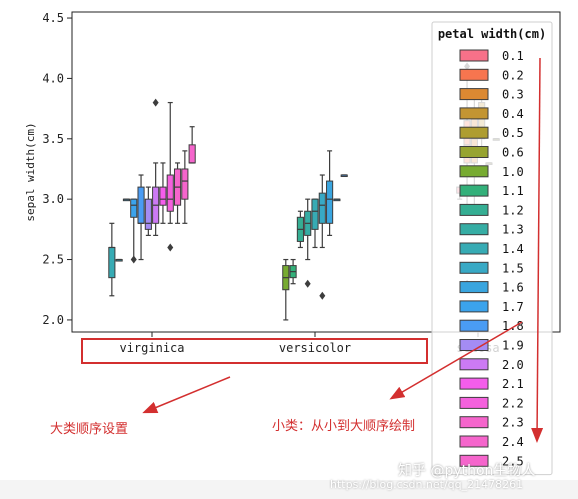 The width and height of the screenshot is (578, 499). What do you see at coordinates (513, 153) in the screenshot?
I see `legend-label: 0.6` at bounding box center [513, 153].